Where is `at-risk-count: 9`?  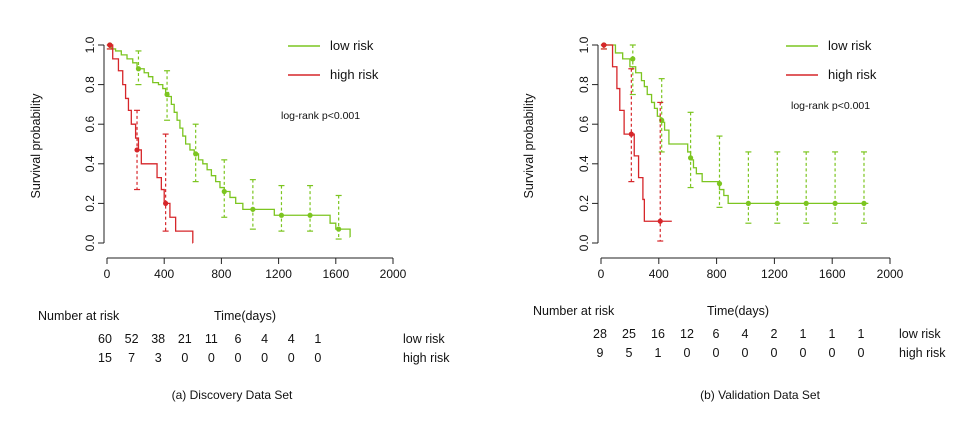
at-risk-count: 9 is located at coordinates (600, 353).